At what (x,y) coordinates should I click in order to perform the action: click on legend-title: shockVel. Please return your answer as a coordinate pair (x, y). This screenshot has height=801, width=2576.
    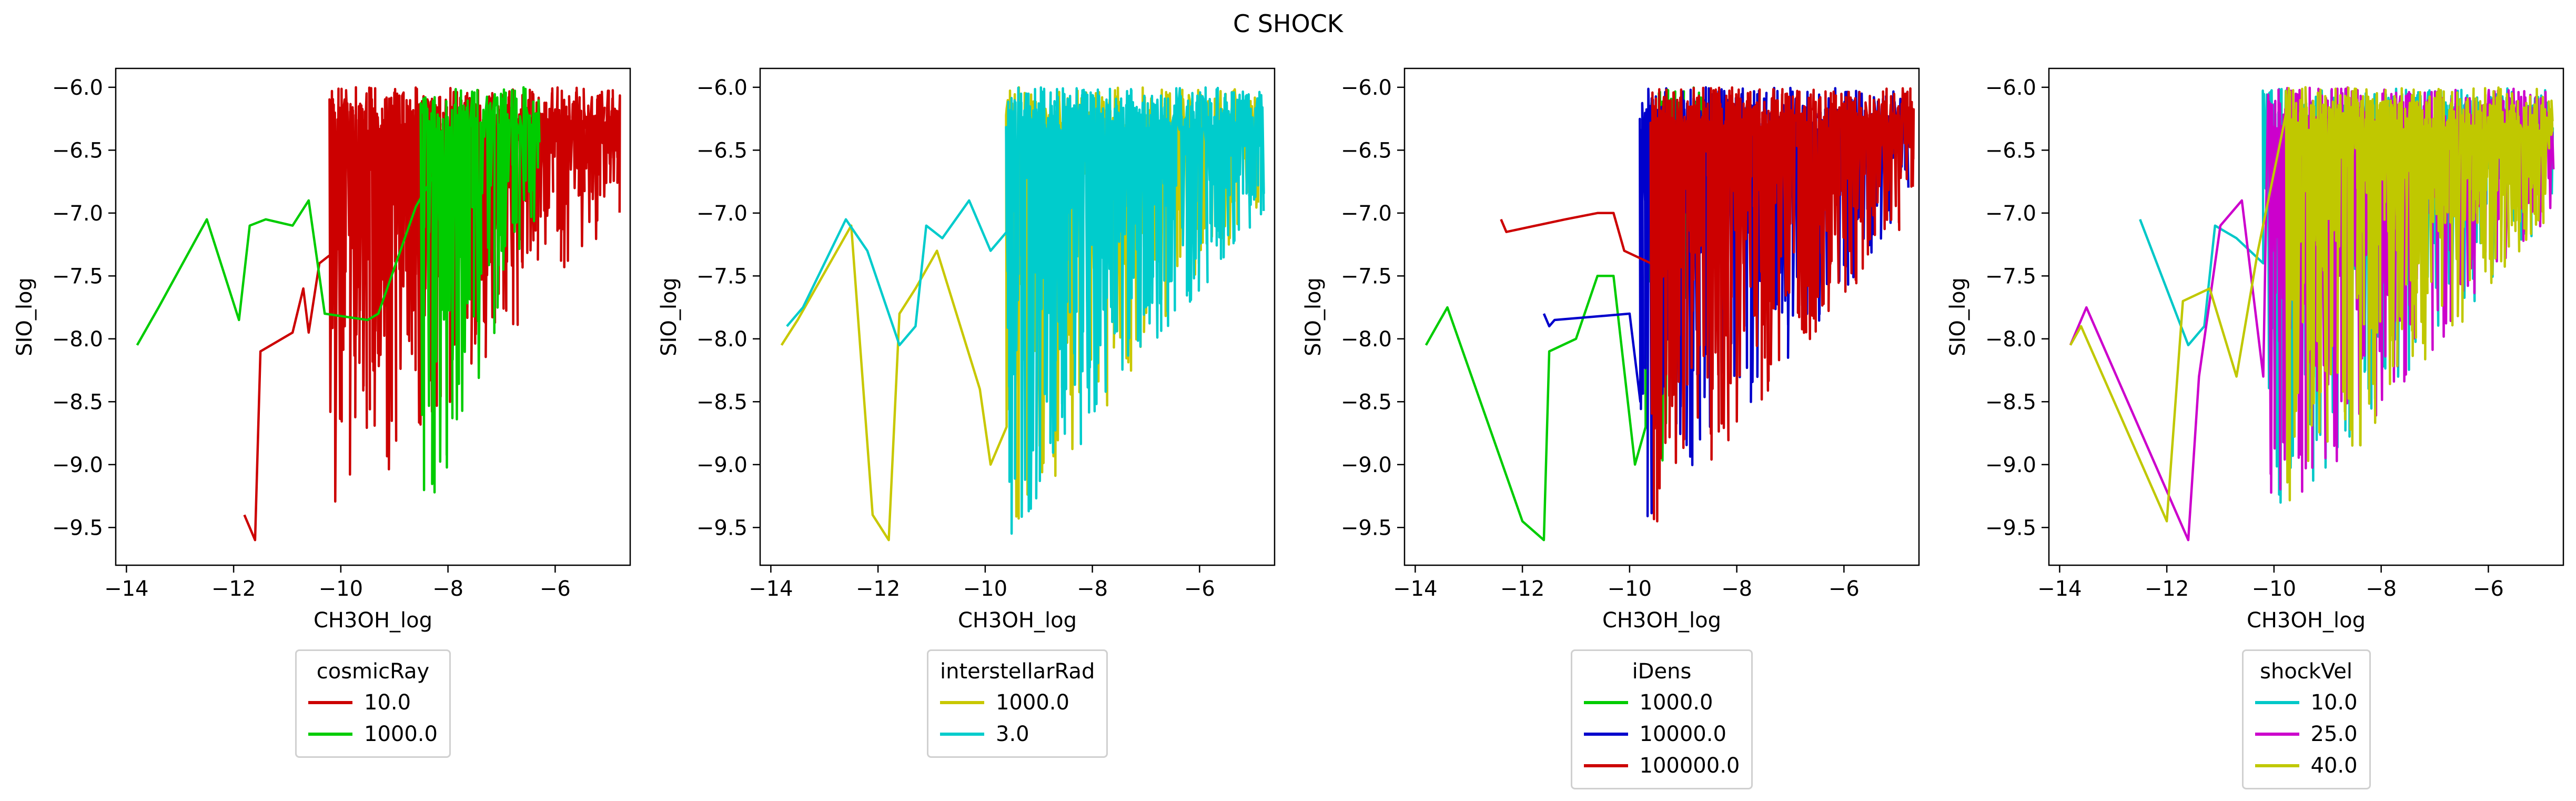
    Looking at the image, I should click on (2306, 671).